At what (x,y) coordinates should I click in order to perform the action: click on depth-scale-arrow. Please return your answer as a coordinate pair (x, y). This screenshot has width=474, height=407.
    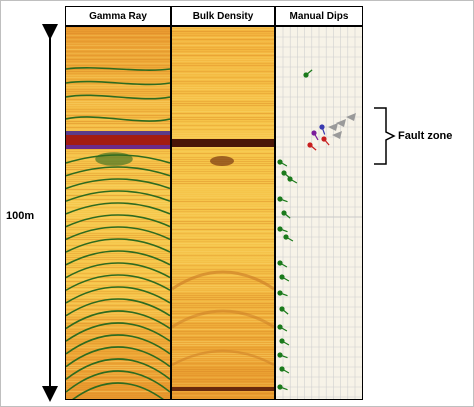
    Looking at the image, I should click on (50, 213).